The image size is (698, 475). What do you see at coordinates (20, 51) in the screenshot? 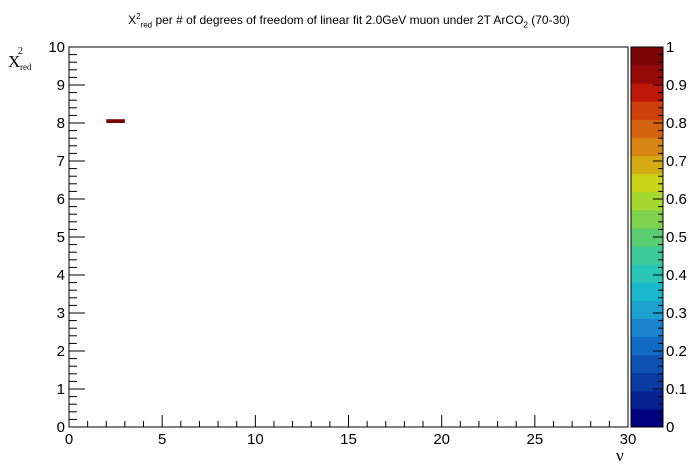
I see `y-axis-title-superscript: 2` at bounding box center [20, 51].